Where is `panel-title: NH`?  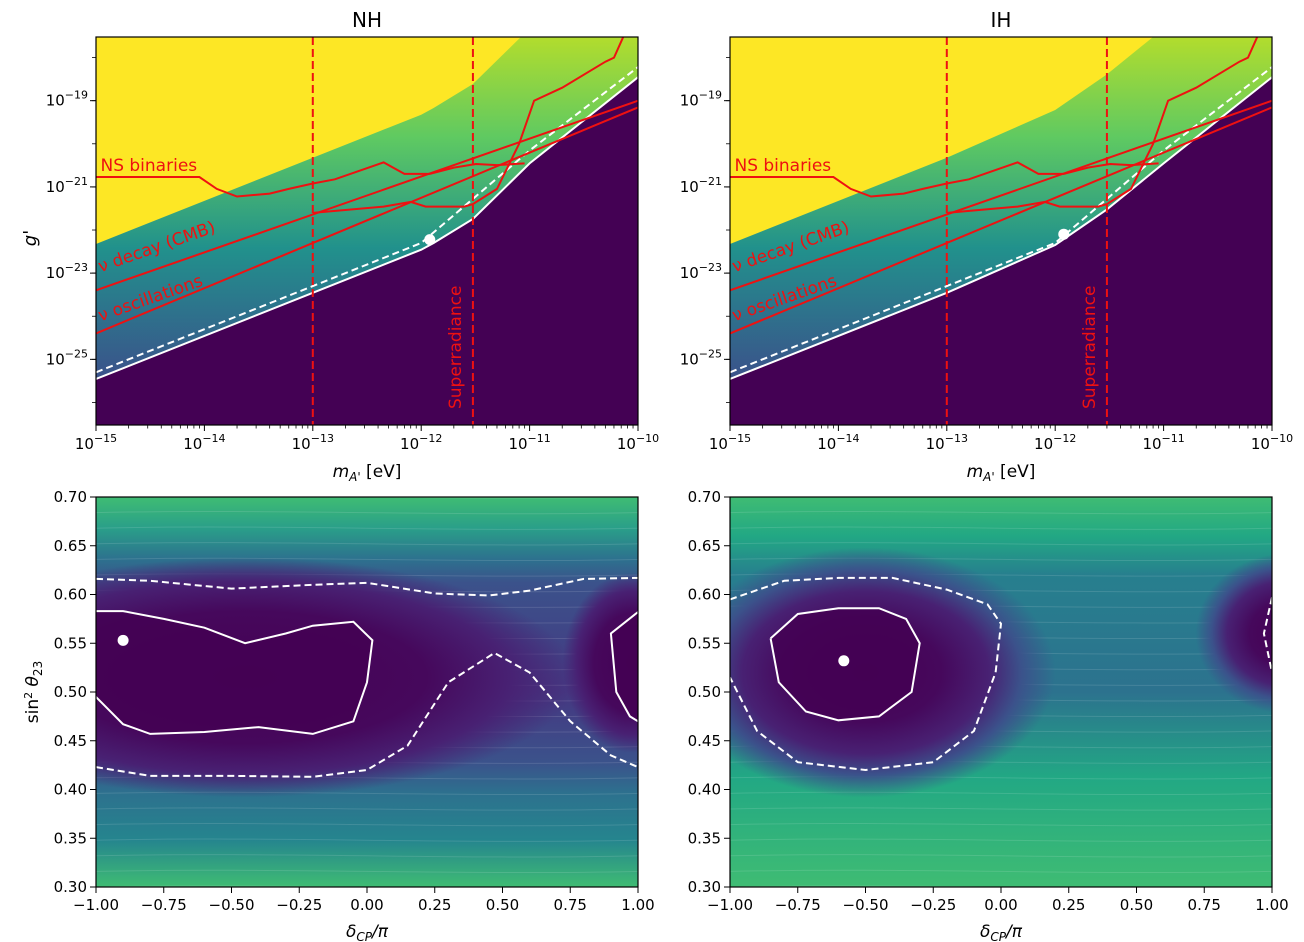 panel-title: NH is located at coordinates (367, 20).